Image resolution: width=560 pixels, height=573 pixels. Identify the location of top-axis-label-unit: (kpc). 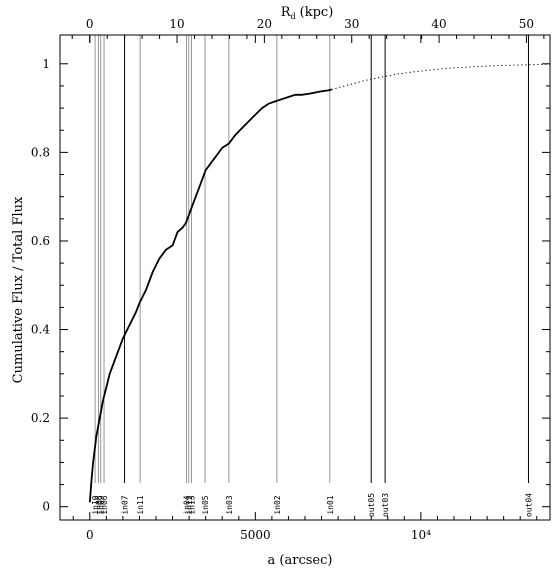
(317, 12).